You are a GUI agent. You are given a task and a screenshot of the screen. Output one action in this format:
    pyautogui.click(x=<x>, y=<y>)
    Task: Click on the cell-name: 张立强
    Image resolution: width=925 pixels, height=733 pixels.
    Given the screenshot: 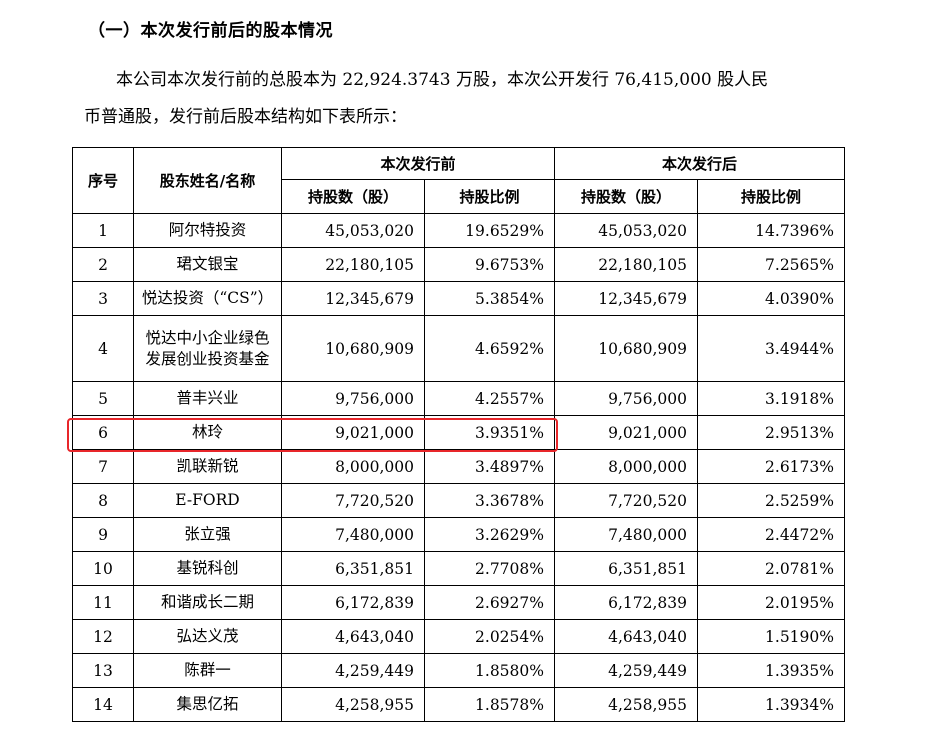 What is the action you would take?
    pyautogui.click(x=207, y=534)
    